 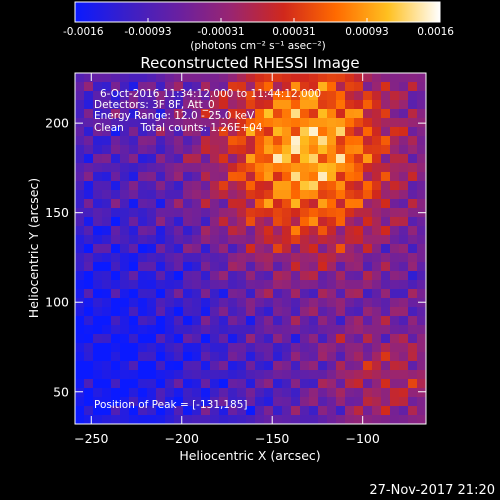 I want to click on x-tick-label: −250, so click(x=91, y=438).